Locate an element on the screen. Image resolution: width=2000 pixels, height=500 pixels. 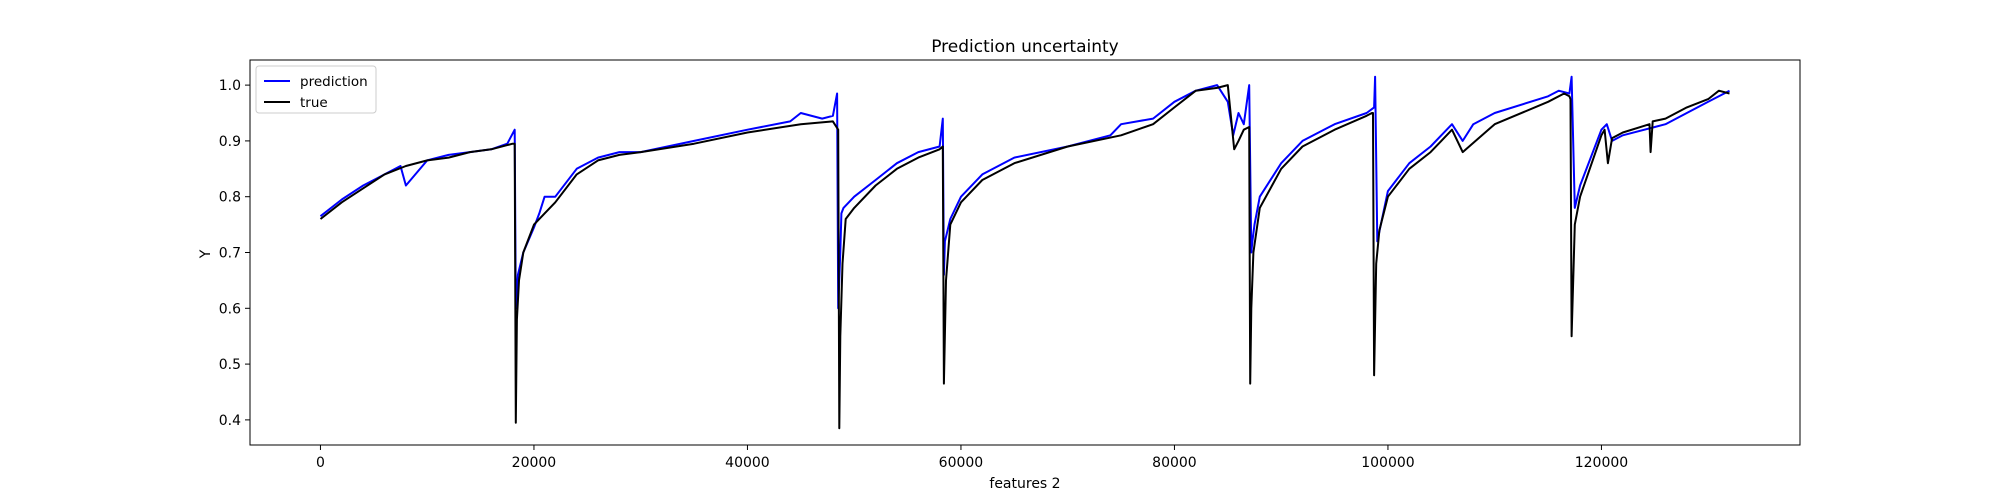
legend-label-prediction: prediction is located at coordinates (334, 82).